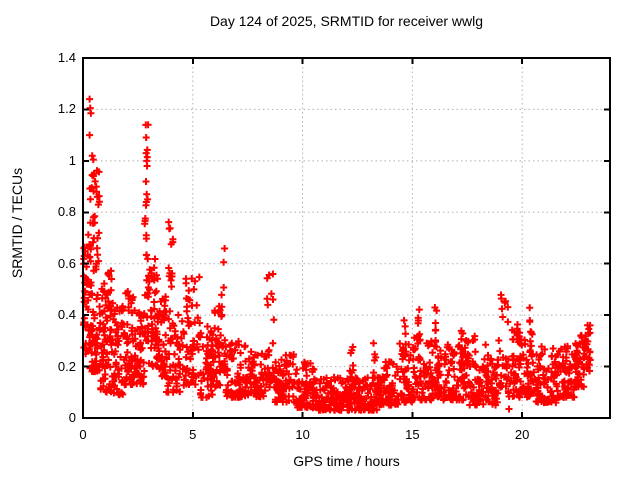 The height and width of the screenshot is (480, 640). I want to click on y-tick-label: 1.2, so click(66, 109).